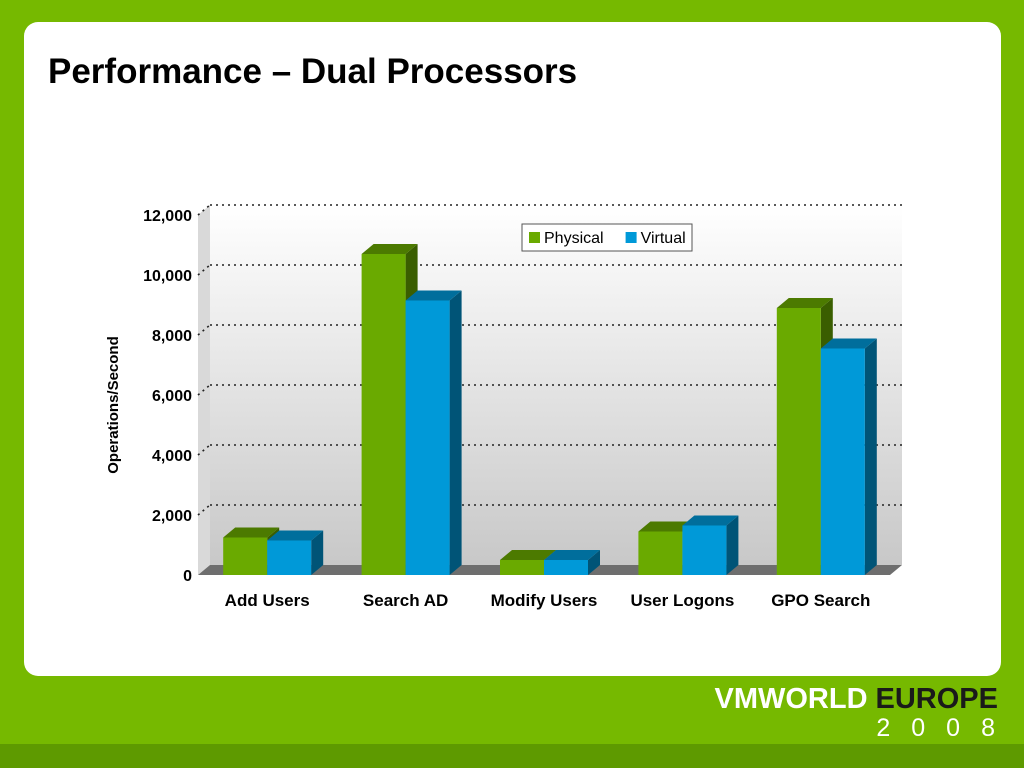 The image size is (1024, 768). What do you see at coordinates (631, 237) in the screenshot?
I see `legend-swatch-virtual` at bounding box center [631, 237].